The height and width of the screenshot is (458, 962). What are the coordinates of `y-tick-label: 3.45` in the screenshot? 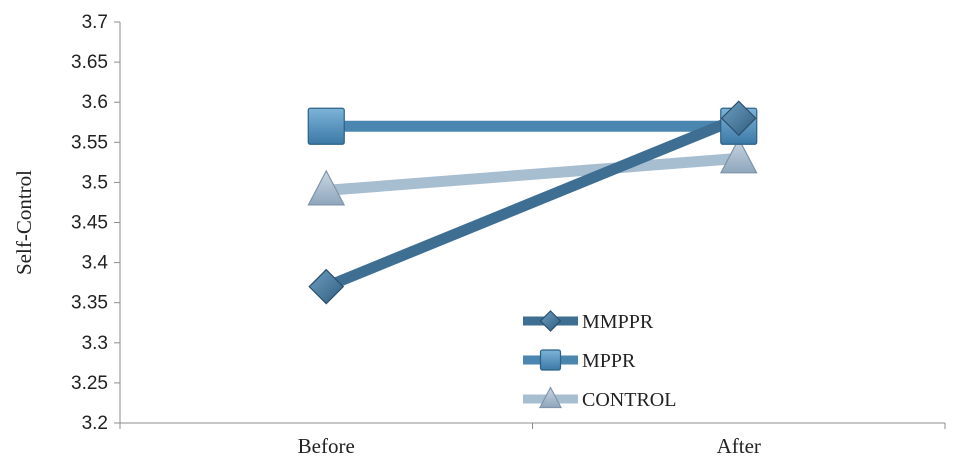 It's located at (89, 223).